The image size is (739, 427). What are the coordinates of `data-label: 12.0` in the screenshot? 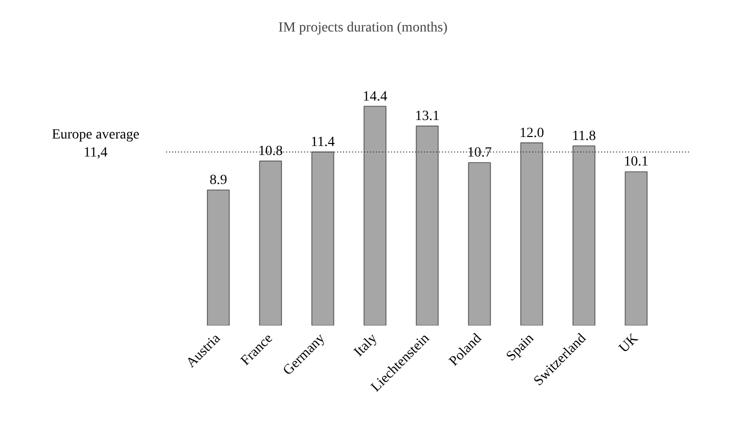 It's located at (531, 133).